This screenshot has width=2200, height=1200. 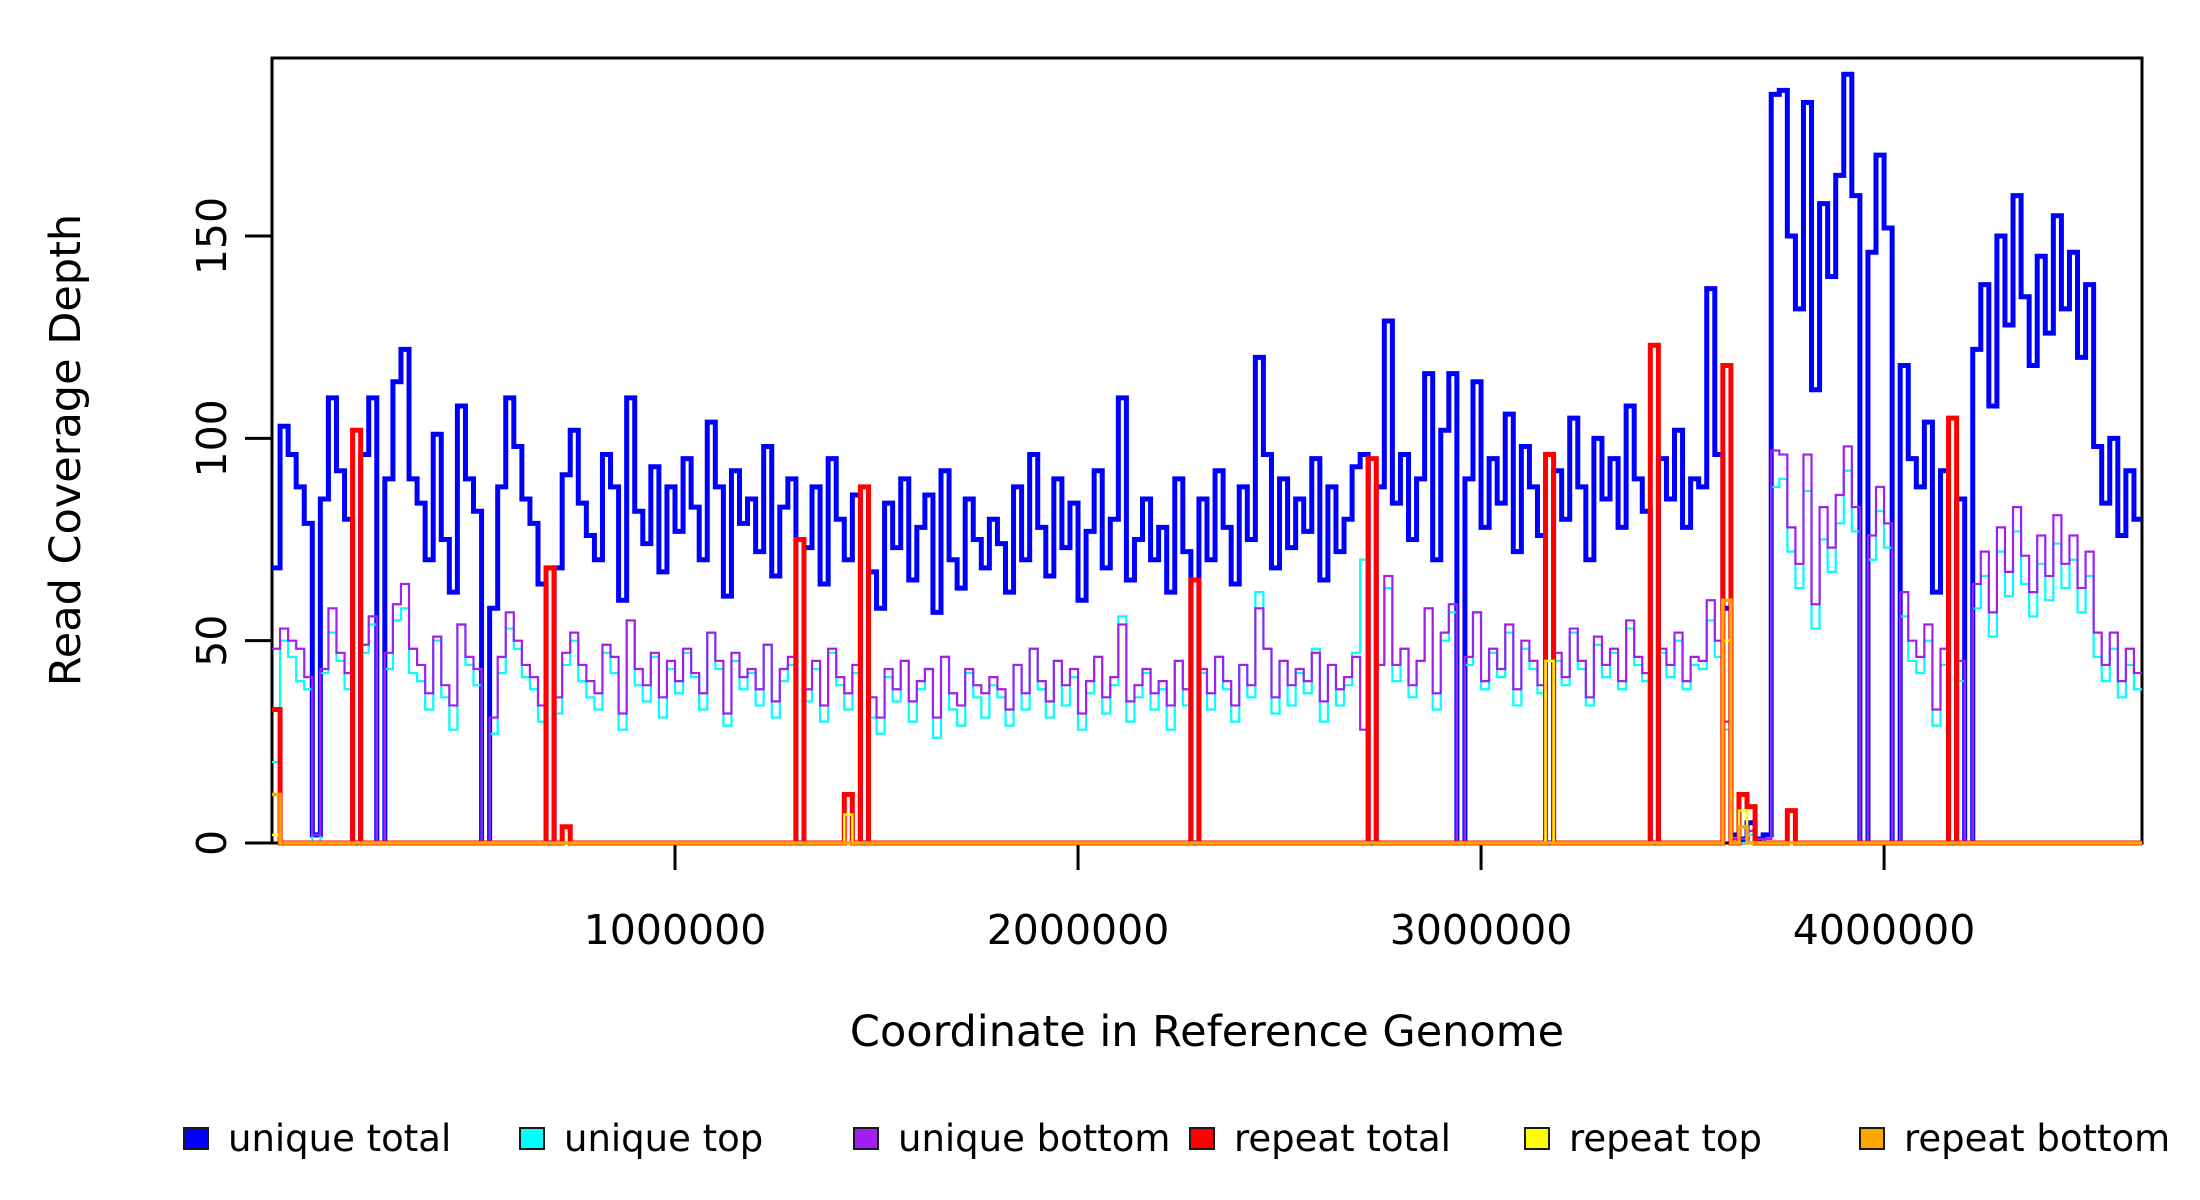 I want to click on legend-label: repeat bottom, so click(x=2037, y=1138).